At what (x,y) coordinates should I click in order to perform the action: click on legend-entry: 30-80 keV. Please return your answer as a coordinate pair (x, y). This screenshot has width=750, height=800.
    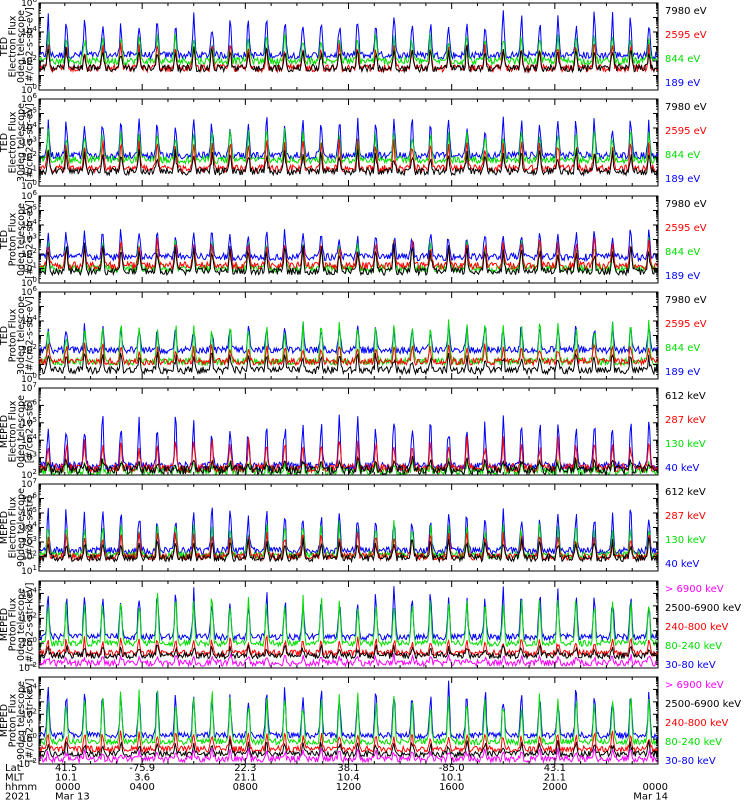
    Looking at the image, I should click on (690, 761).